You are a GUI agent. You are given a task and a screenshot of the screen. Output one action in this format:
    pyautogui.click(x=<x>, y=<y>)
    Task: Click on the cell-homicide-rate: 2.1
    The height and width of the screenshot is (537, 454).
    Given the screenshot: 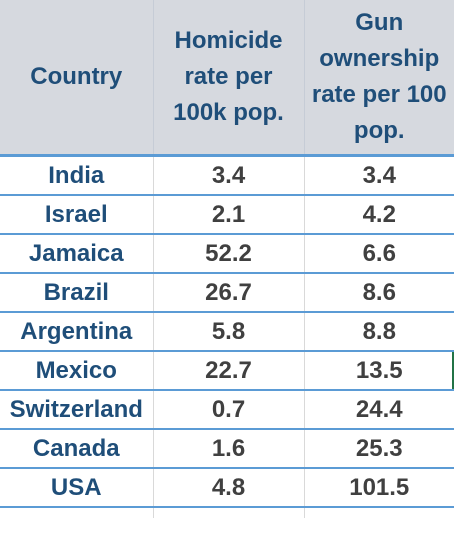 What is the action you would take?
    pyautogui.click(x=228, y=215)
    